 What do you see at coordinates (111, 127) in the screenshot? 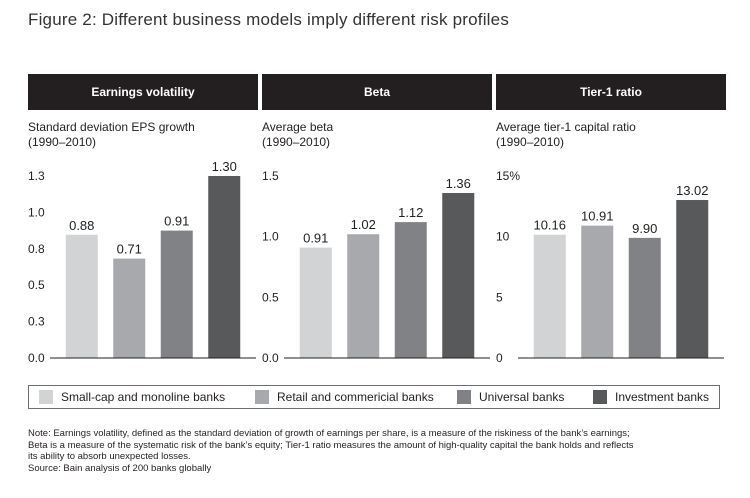
I see `ylabel-line-1: Standard deviation EPS growth` at bounding box center [111, 127].